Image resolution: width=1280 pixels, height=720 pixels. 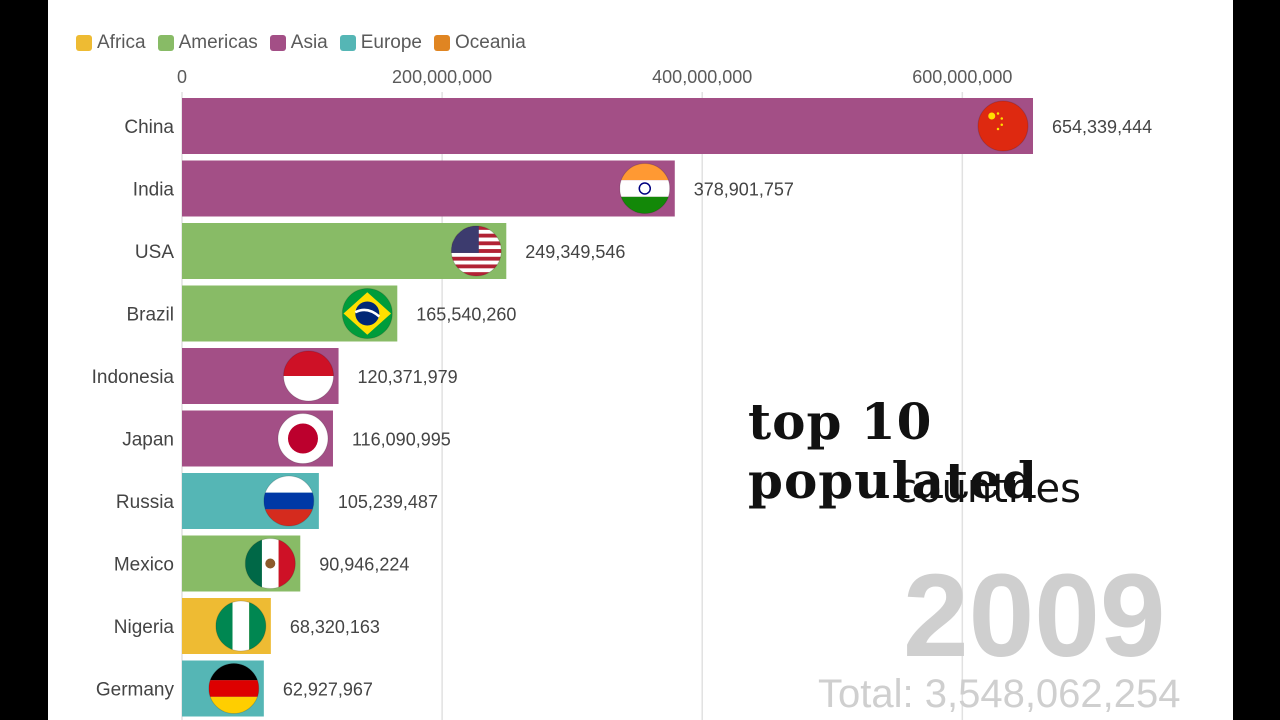 I want to click on value-label: 654,339,444, so click(x=1102, y=127).